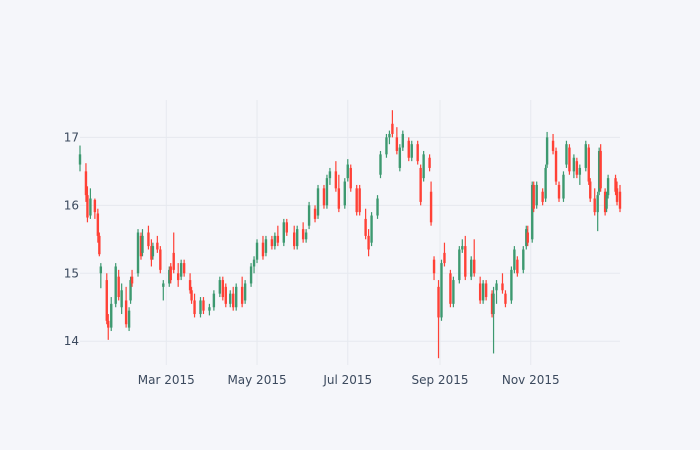 The height and width of the screenshot is (450, 700). I want to click on x-tick-label: Nov 2015, so click(531, 380).